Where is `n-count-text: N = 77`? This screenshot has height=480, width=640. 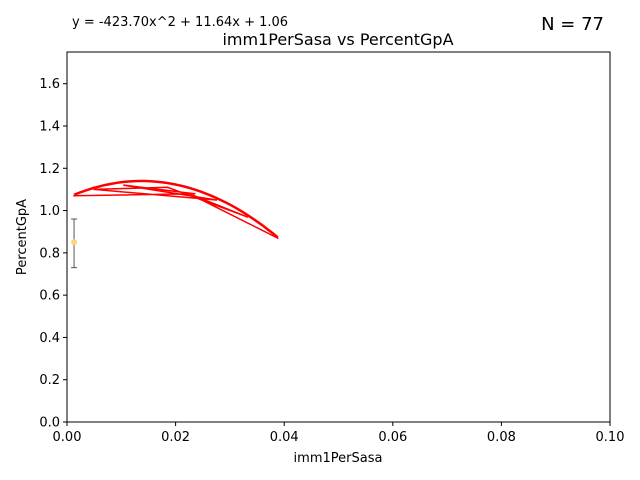
n-count-text: N = 77 is located at coordinates (572, 24).